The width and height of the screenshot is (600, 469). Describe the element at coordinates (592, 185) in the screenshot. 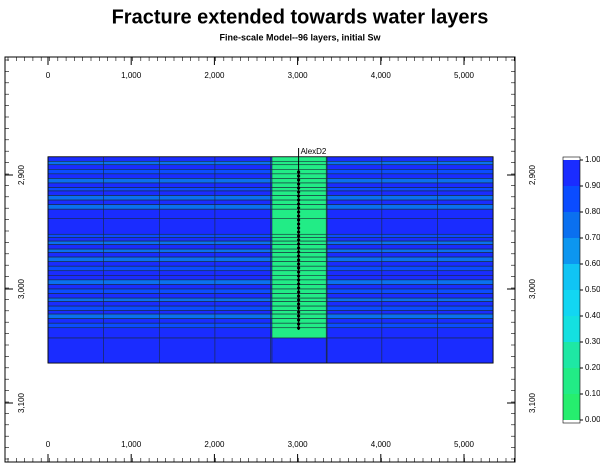

I see `colorbar-tick-label: 0.90` at that location.